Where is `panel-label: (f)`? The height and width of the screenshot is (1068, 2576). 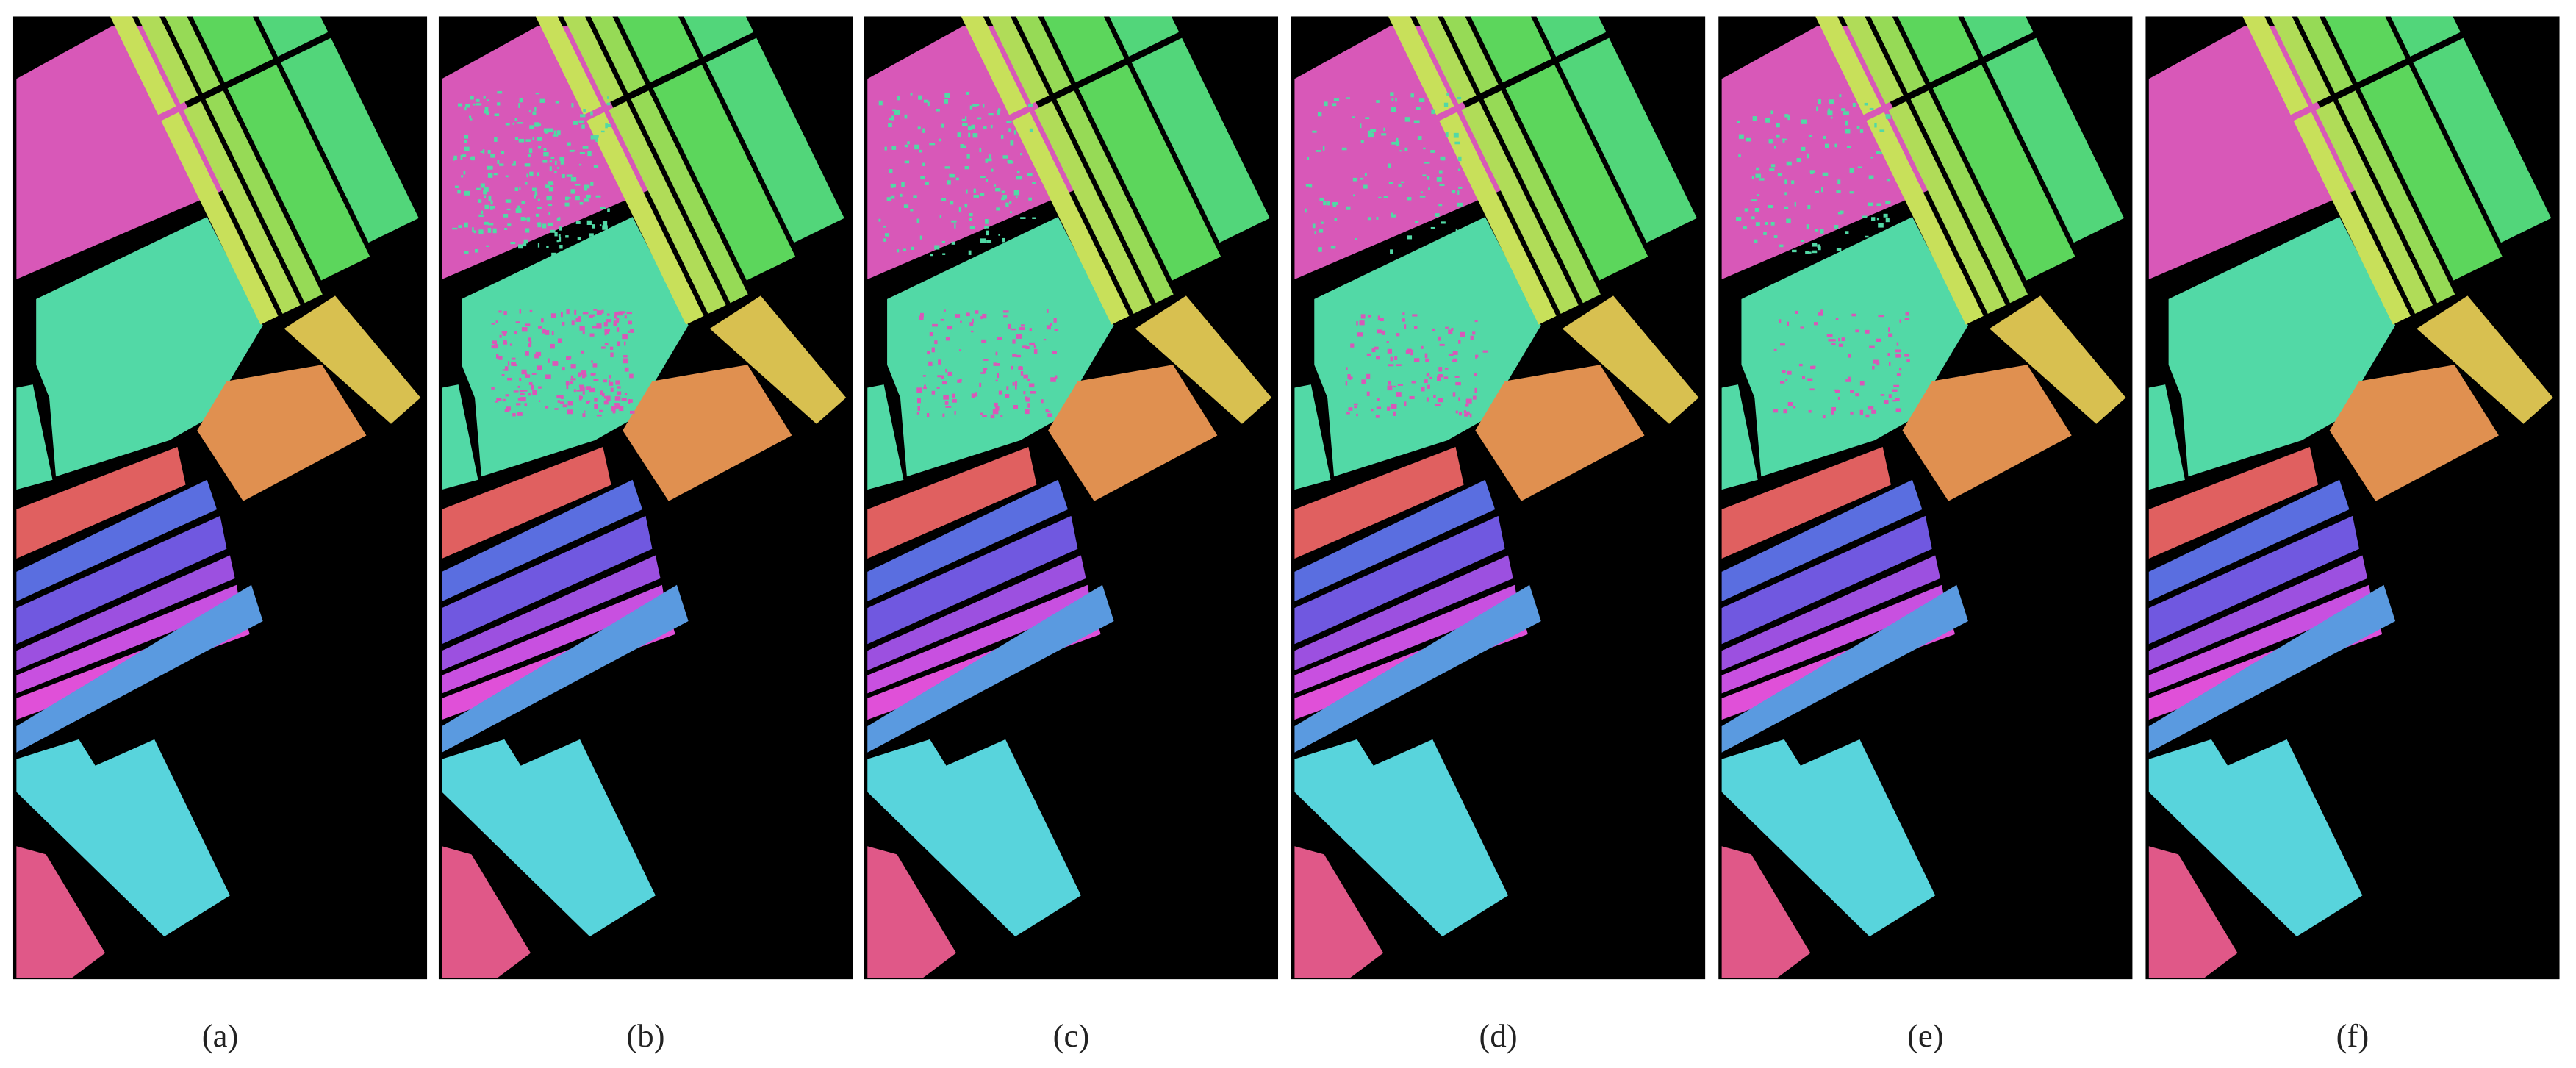
panel-label: (f) is located at coordinates (2352, 1035).